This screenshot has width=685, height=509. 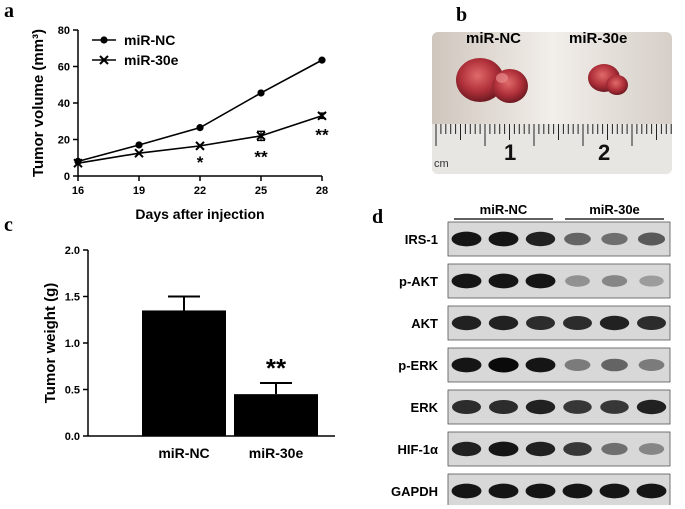 What do you see at coordinates (200, 162) in the screenshot?
I see `significance-label: *` at bounding box center [200, 162].